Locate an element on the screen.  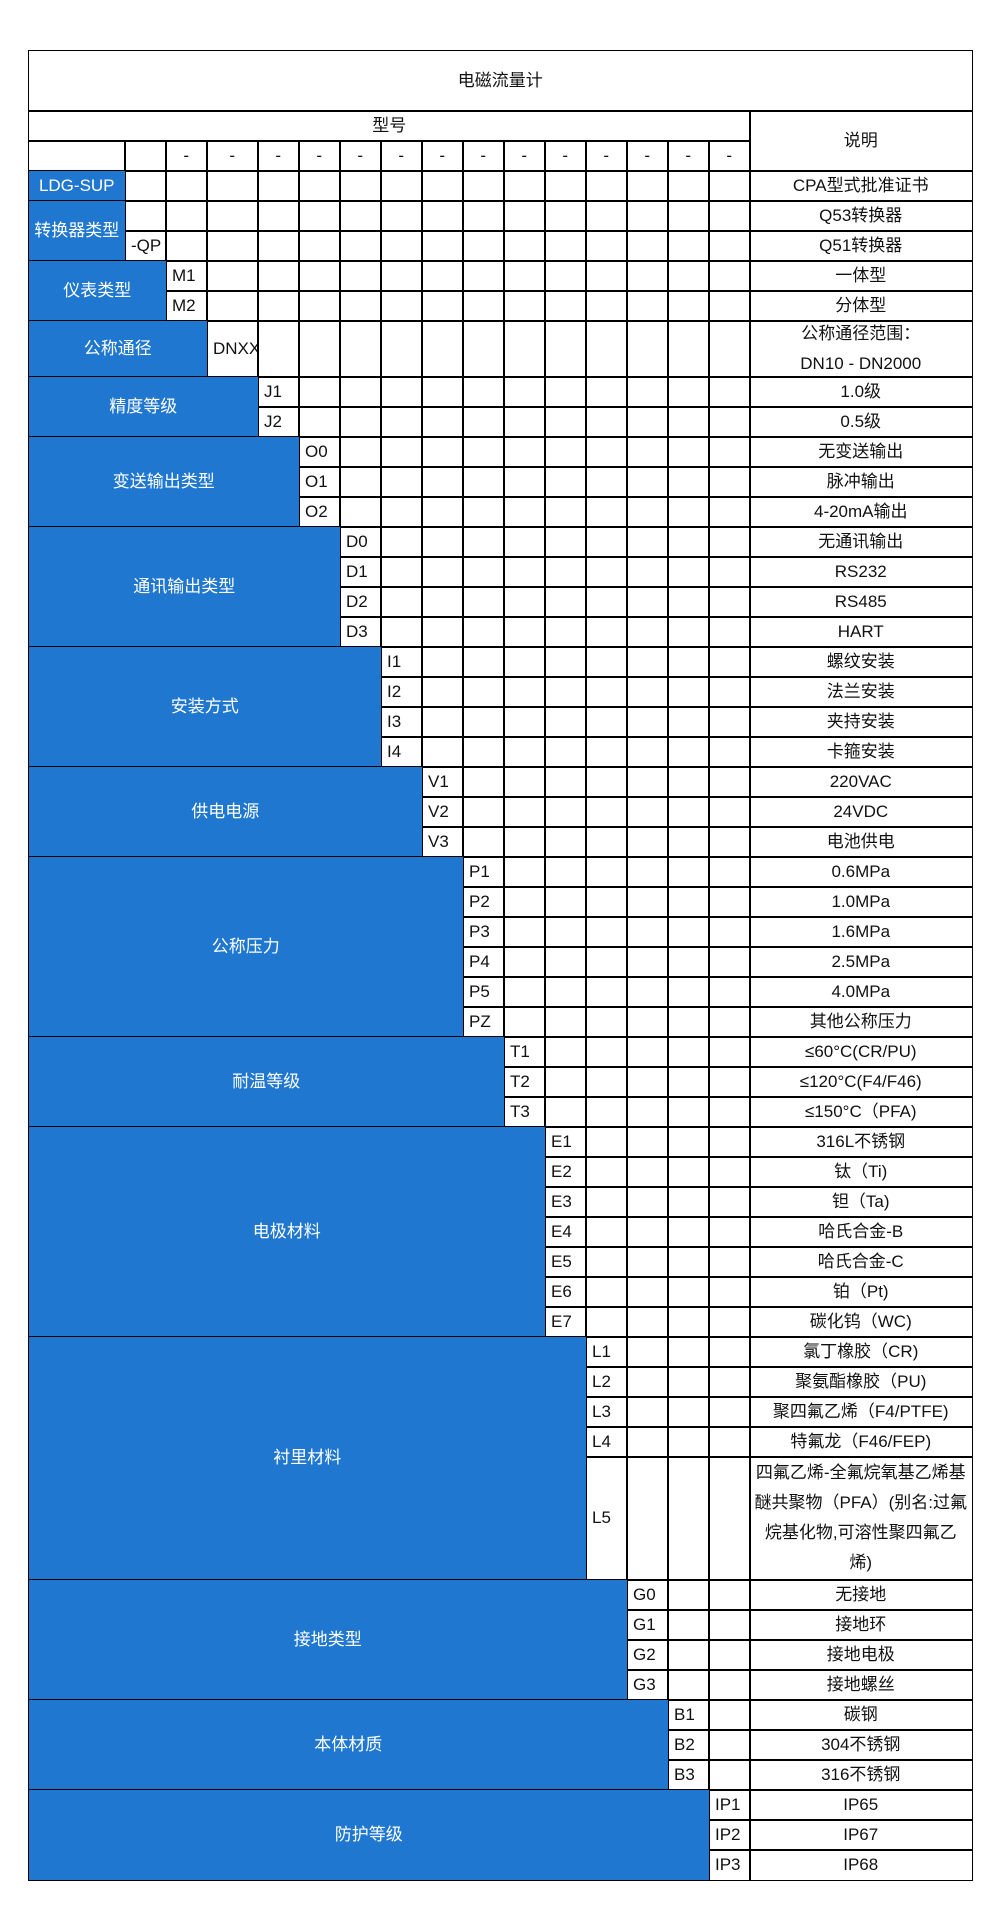
description-cell: 公称通径范围： DN10 - DN2000 is located at coordinates (861, 349).